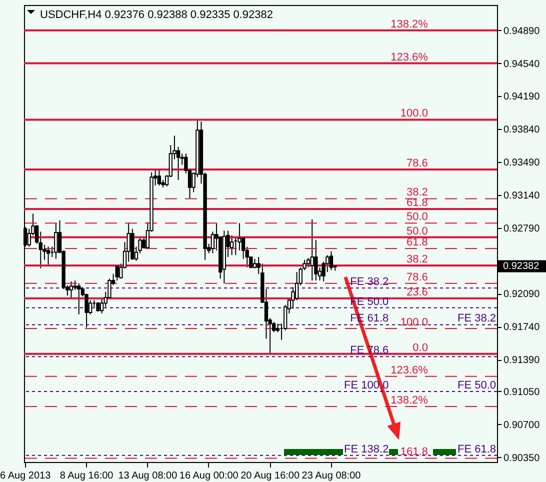 The width and height of the screenshot is (546, 482). Describe the element at coordinates (209, 476) in the screenshot. I see `x-tick-label: 16 Aug 00:00` at that location.